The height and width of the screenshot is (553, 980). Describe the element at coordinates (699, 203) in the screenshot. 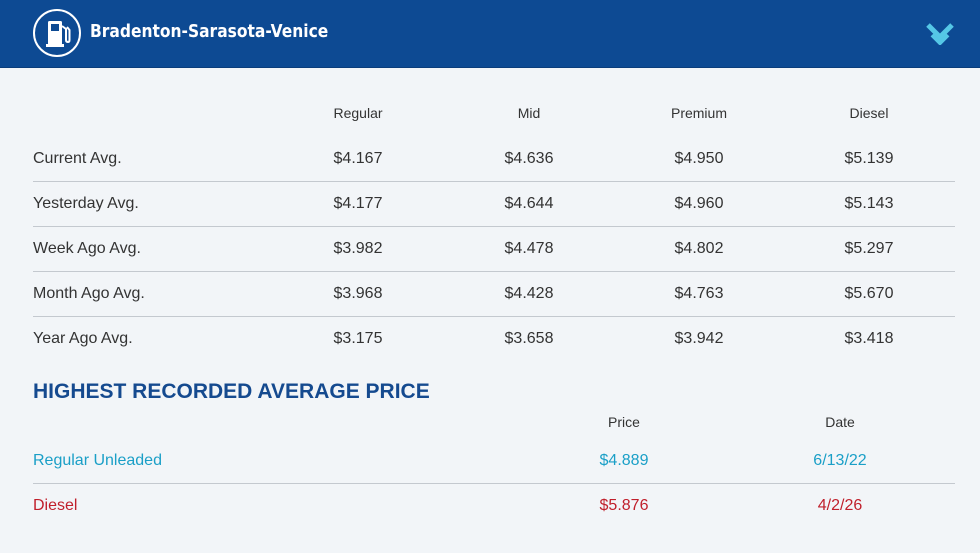

I see `premium-price: $4.960` at that location.